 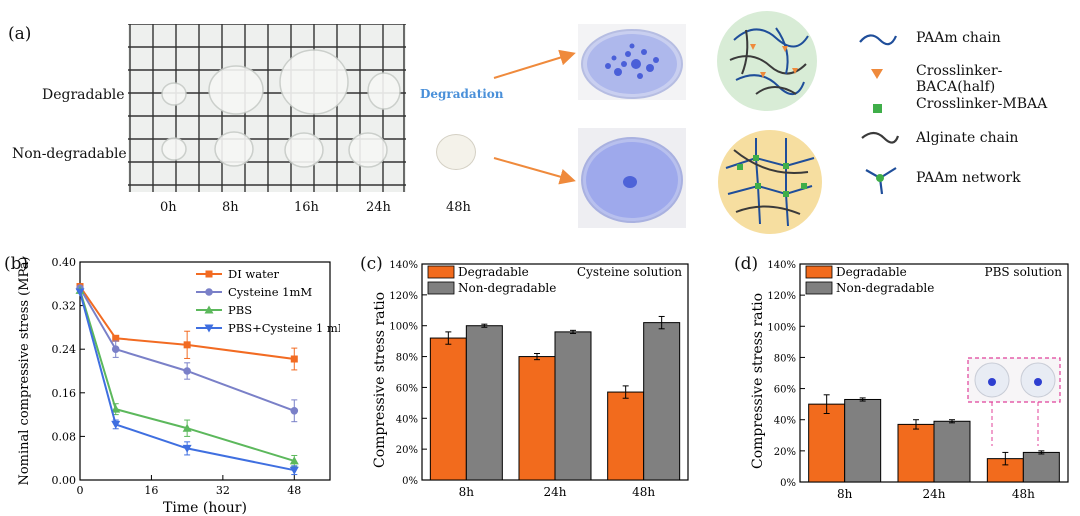 I want to click on legend-label: PBS+Cysteine 1 mM, so click(x=284, y=328).